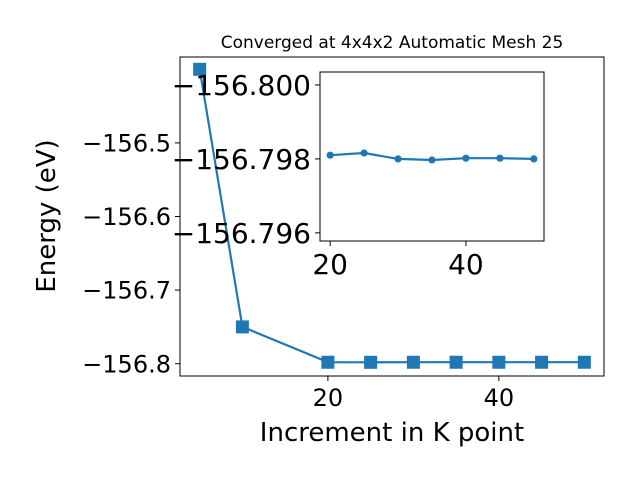 The width and height of the screenshot is (640, 480). What do you see at coordinates (241, 85) in the screenshot?
I see `inset-y-tick-label: −156.800` at bounding box center [241, 85].